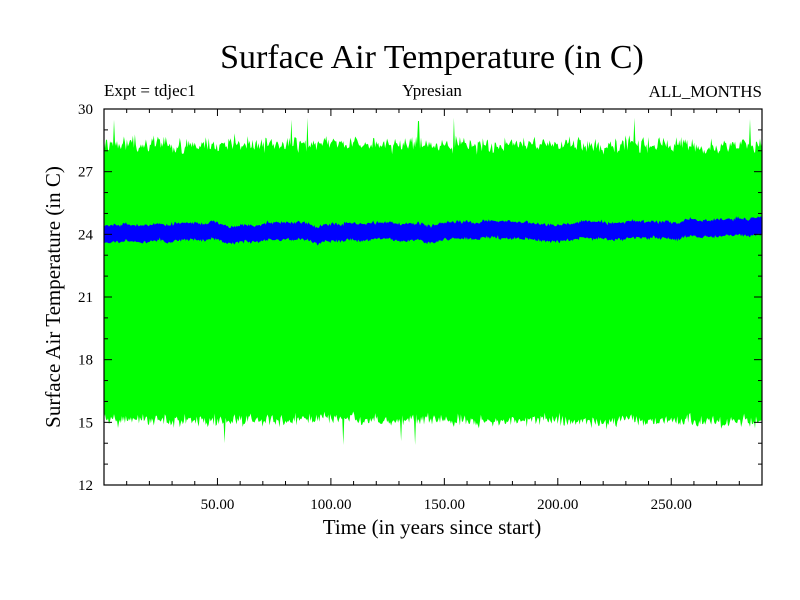 Image resolution: width=800 pixels, height=600 pixels. I want to click on y-tick-label: 27, so click(86, 173).